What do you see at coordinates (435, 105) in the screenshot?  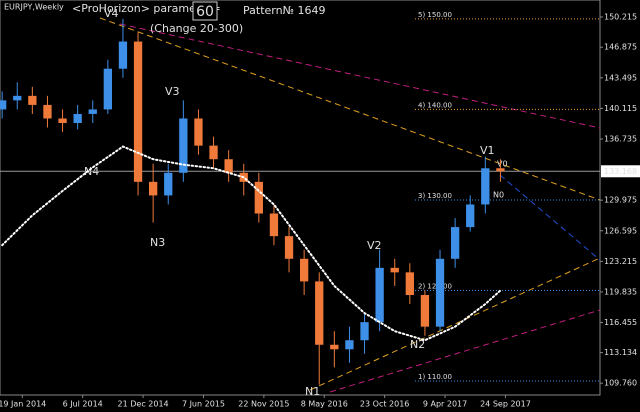 I see `level-label: 4) 140.00` at bounding box center [435, 105].